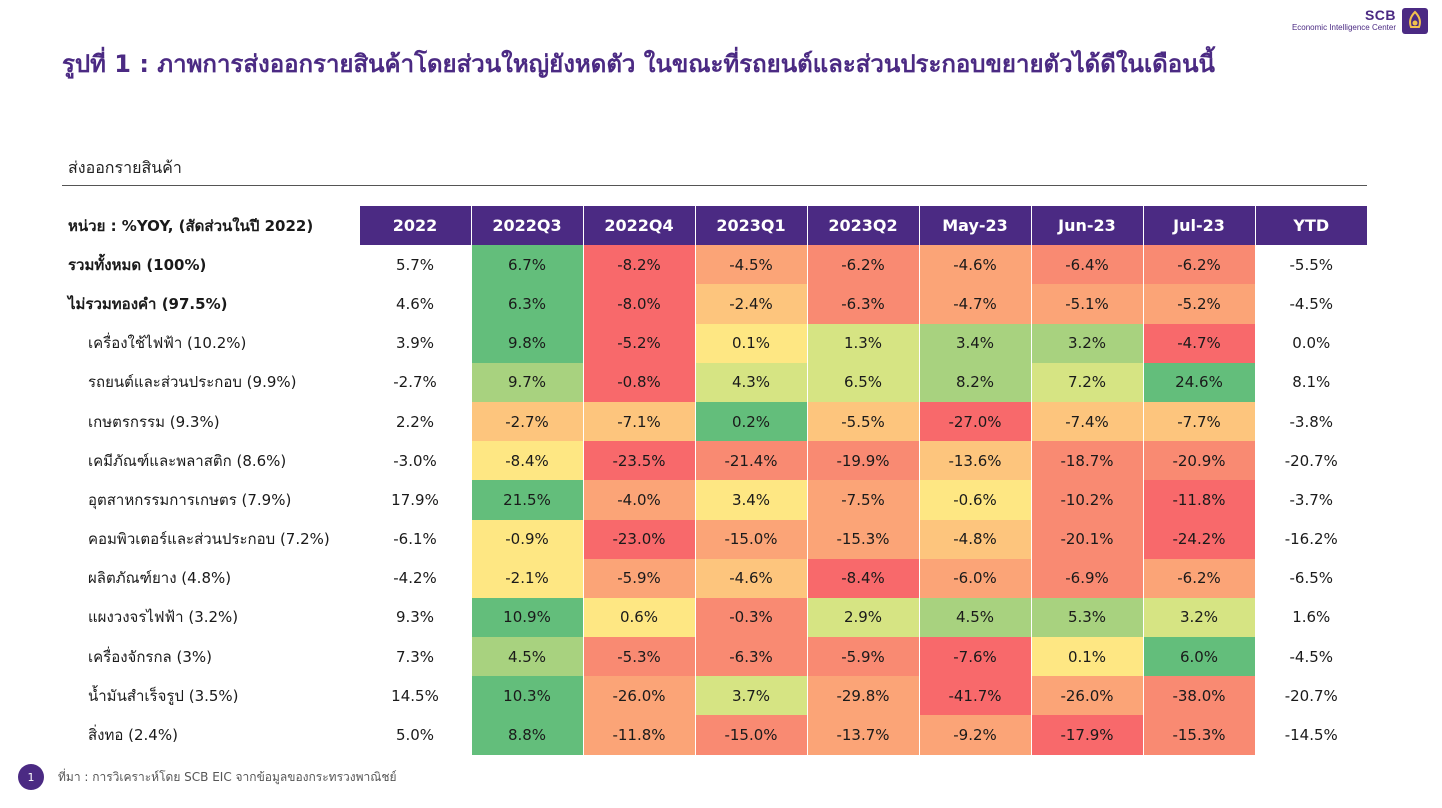 Image resolution: width=1442 pixels, height=808 pixels. I want to click on table-cell: -7.1%, so click(638, 421).